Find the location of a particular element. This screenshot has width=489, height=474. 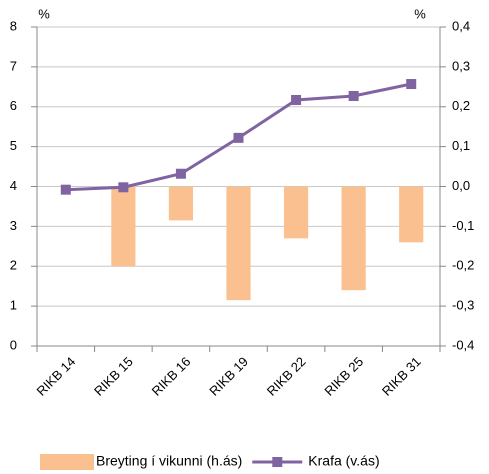

y-tick-label: 1 is located at coordinates (13, 305).